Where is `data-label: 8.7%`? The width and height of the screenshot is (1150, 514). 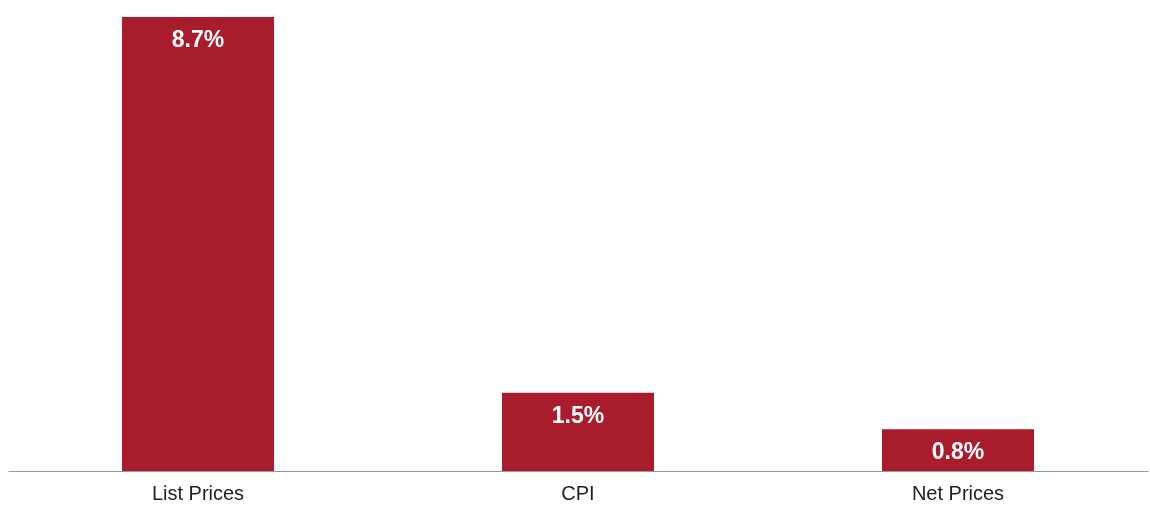
data-label: 8.7% is located at coordinates (198, 39).